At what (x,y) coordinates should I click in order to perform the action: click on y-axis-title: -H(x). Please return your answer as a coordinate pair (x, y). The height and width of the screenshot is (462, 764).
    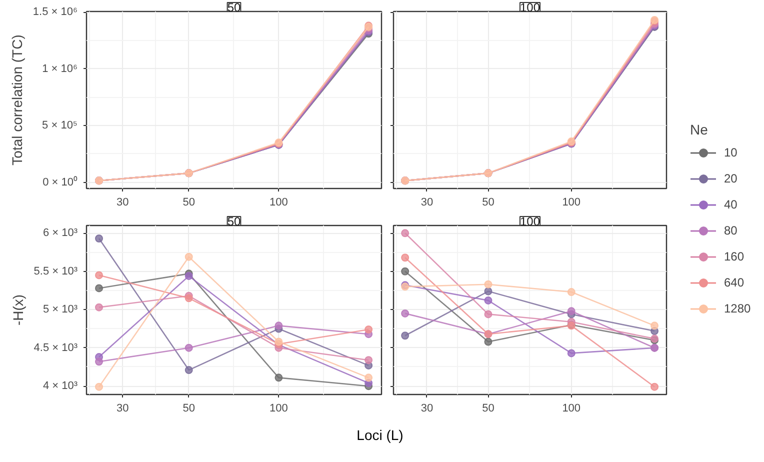
    Looking at the image, I should click on (18, 310).